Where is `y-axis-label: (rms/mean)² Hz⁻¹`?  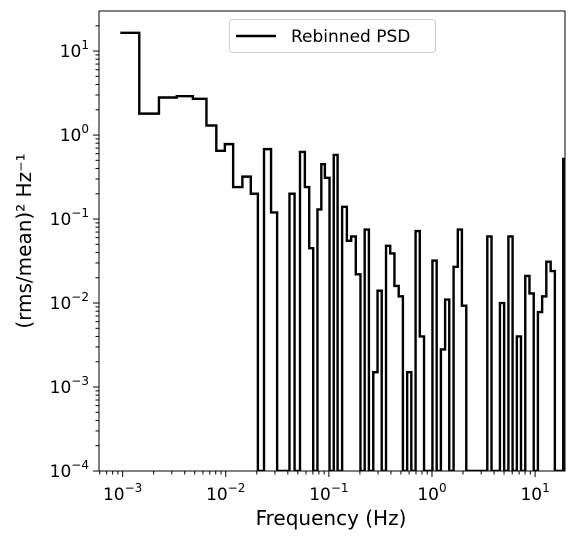
y-axis-label: (rms/mean)² Hz⁻¹ is located at coordinates (24, 240).